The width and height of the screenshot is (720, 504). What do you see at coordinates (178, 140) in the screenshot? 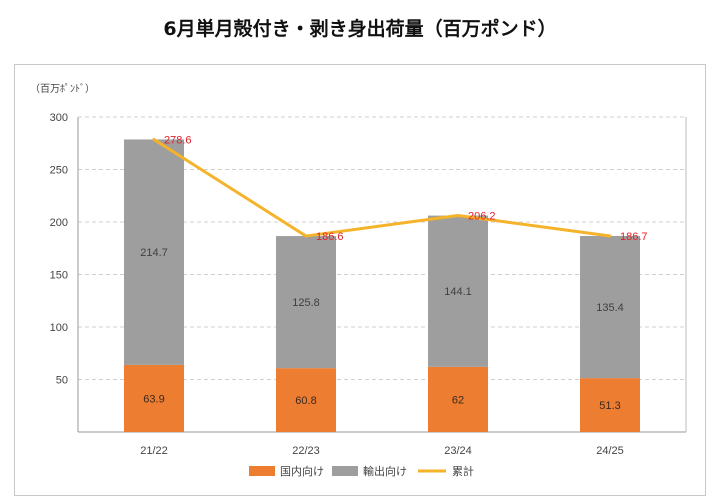
I see `data-label-total: 278.6` at bounding box center [178, 140].